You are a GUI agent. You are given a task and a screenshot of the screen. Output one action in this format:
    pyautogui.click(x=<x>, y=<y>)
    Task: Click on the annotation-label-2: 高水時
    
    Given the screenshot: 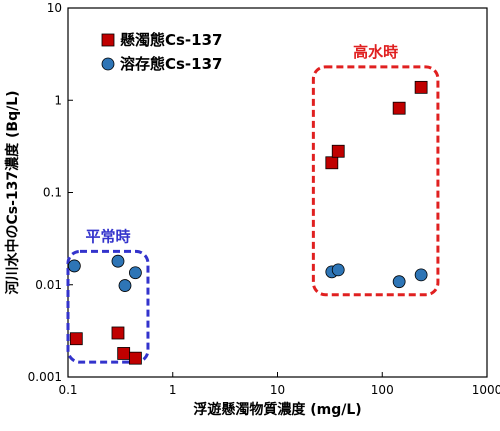 What is the action you would take?
    pyautogui.click(x=375, y=52)
    